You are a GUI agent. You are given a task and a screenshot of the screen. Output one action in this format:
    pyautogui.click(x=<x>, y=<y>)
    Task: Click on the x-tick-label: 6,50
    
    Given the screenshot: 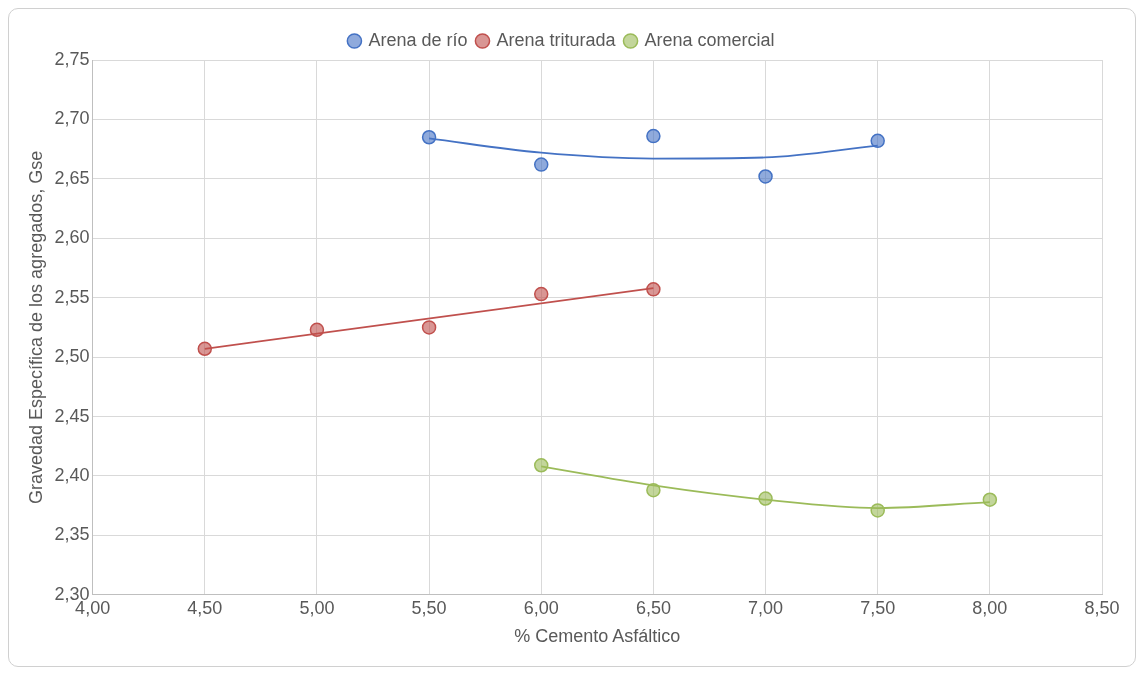 What is the action you would take?
    pyautogui.click(x=653, y=607)
    